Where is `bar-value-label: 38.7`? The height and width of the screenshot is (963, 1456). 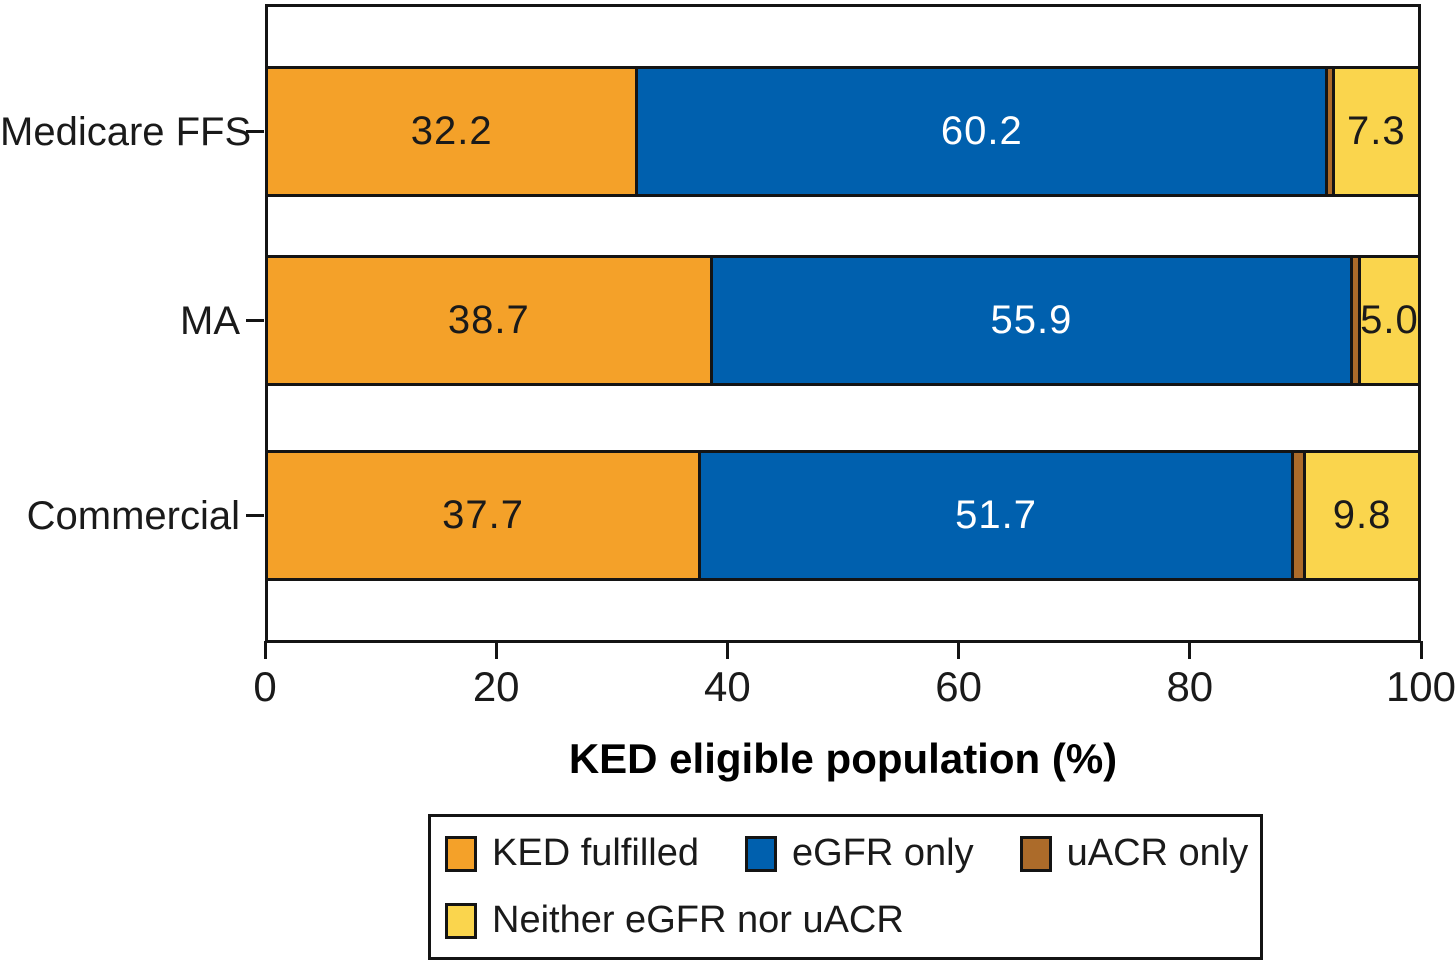
bar-value-label: 38.7 is located at coordinates (488, 320).